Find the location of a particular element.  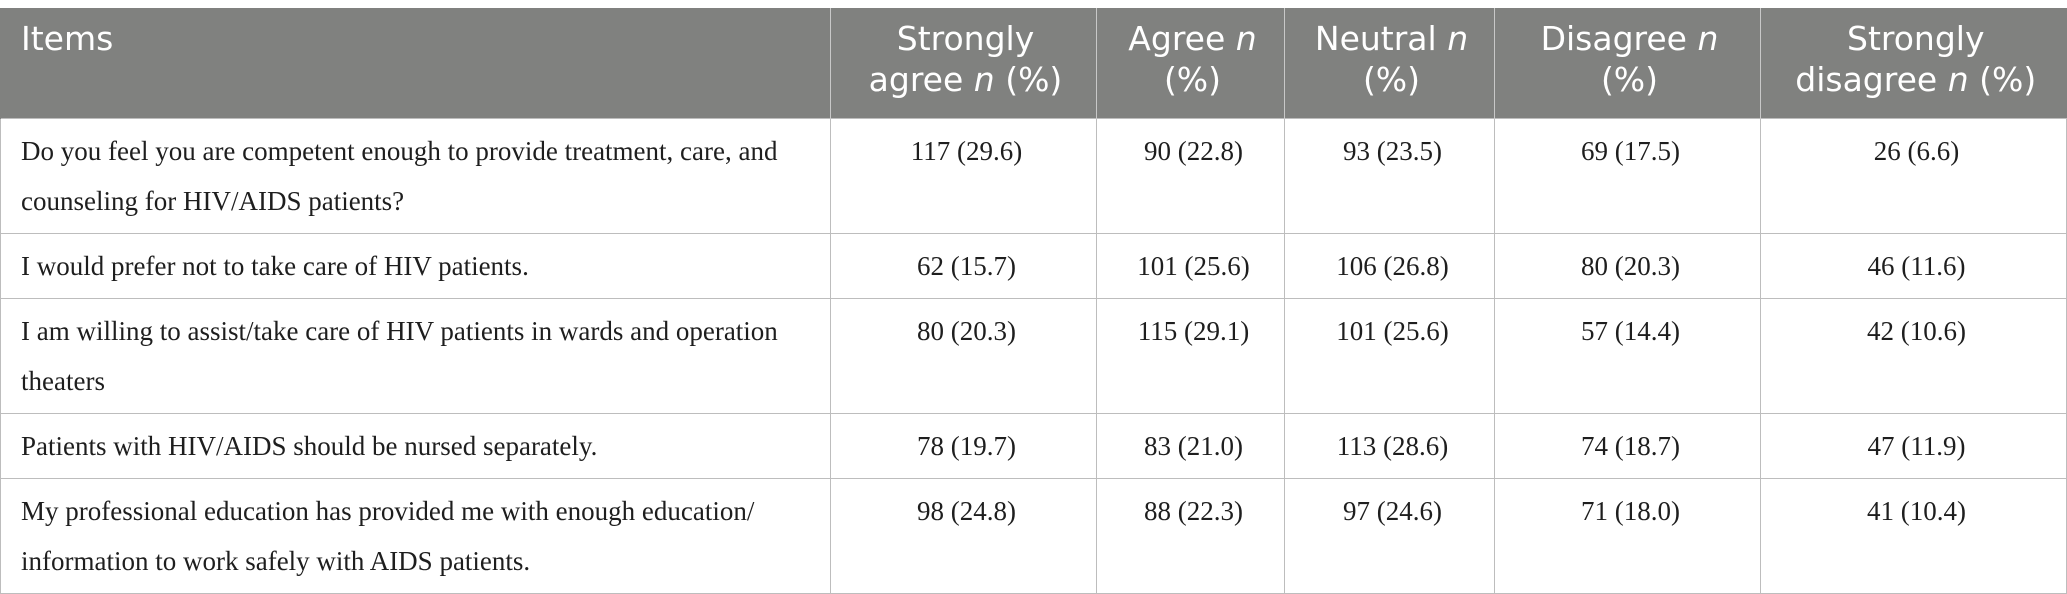

cell-neutral: 93 (23.5) is located at coordinates (1389, 175).